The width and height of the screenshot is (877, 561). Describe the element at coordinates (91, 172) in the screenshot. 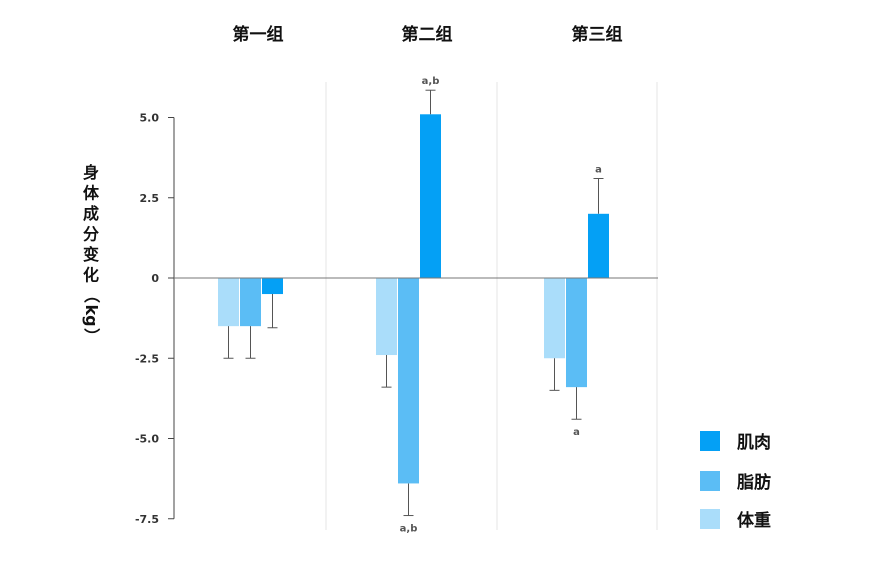

I see `y-label-char: 身` at that location.